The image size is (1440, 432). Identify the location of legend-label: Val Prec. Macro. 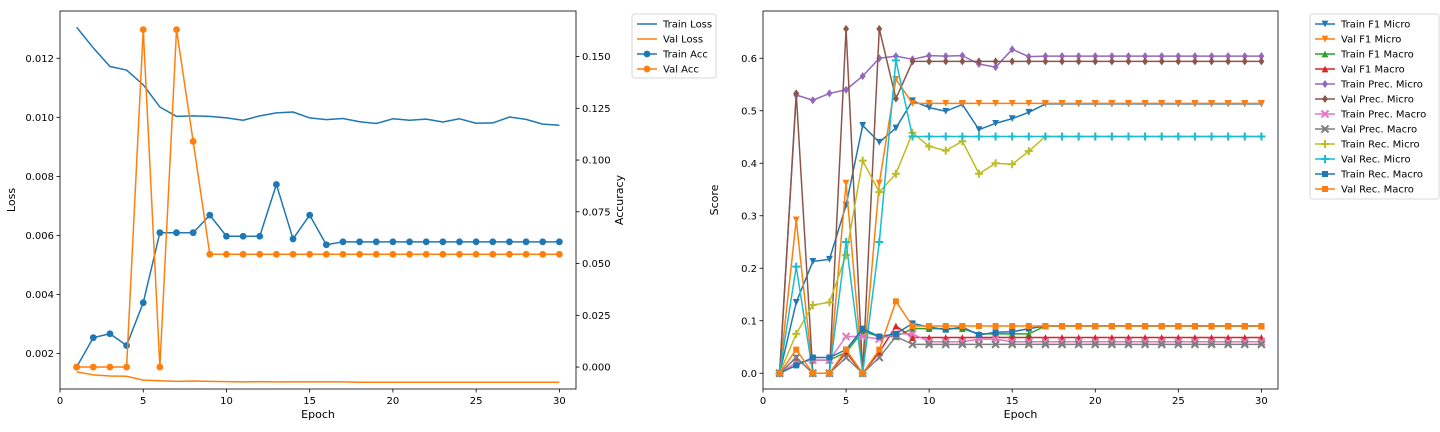
(1379, 130).